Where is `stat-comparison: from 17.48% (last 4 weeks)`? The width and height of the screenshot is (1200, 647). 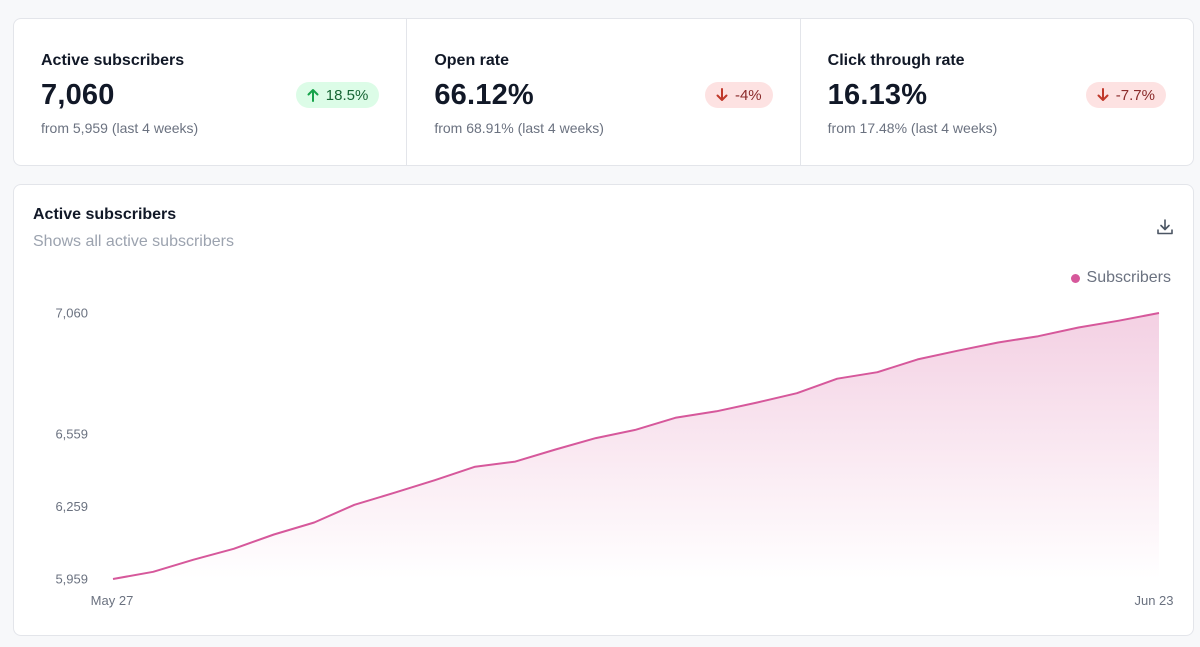
stat-comparison: from 17.48% (last 4 weeks) is located at coordinates (912, 128).